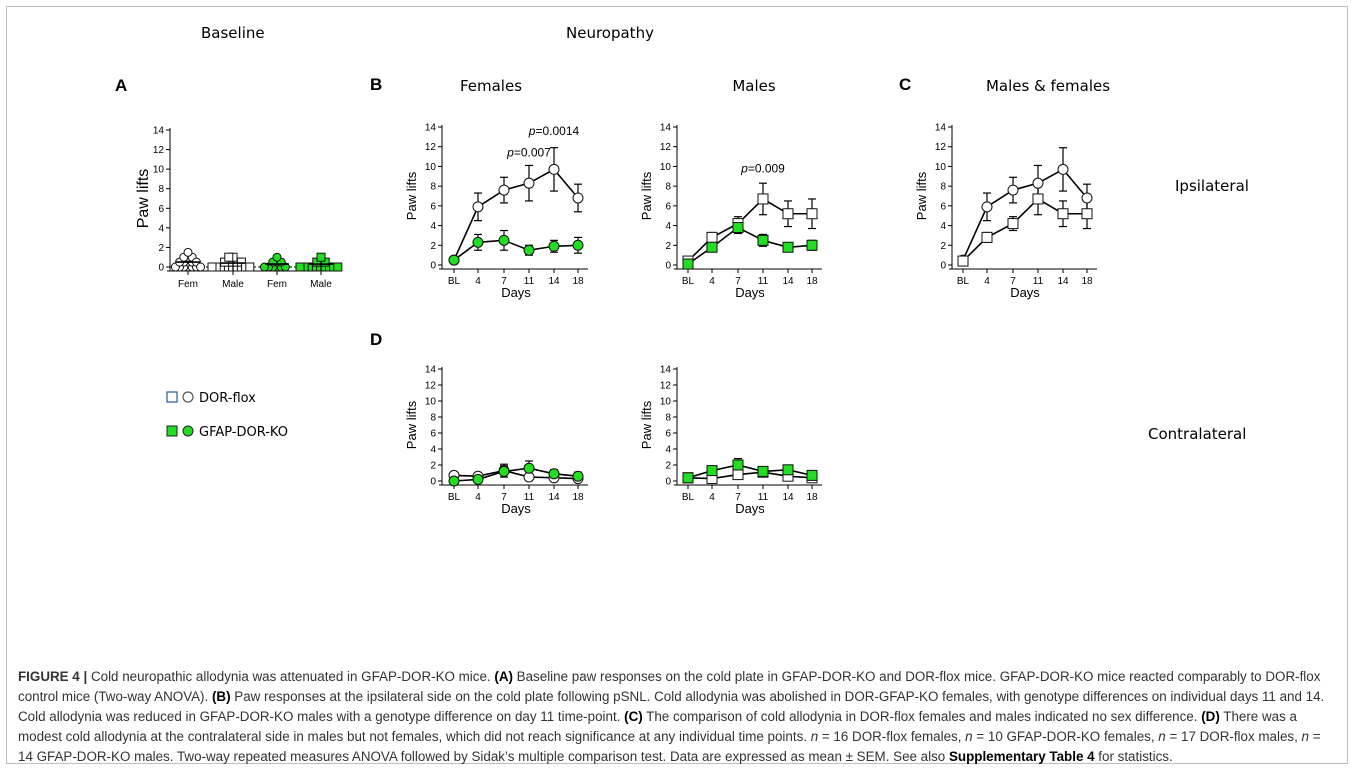 The image size is (1354, 771). Describe the element at coordinates (172, 397) in the screenshot. I see `legend-flox-square-icon` at that location.